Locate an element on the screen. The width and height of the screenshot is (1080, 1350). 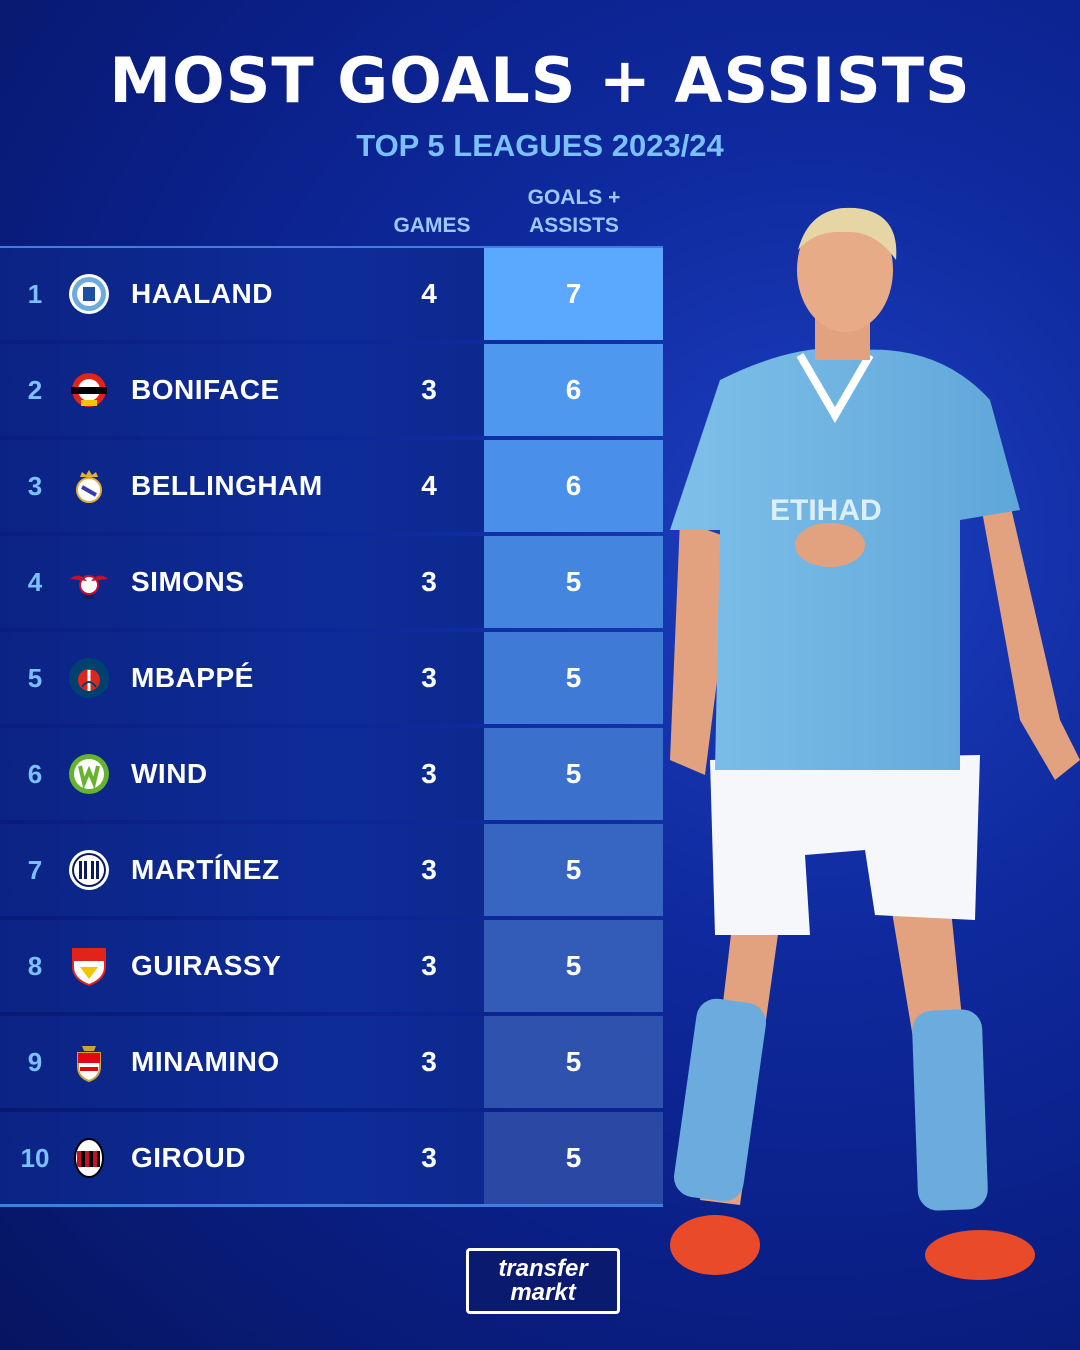
player-name: MARTÍNEZ is located at coordinates (205, 869).